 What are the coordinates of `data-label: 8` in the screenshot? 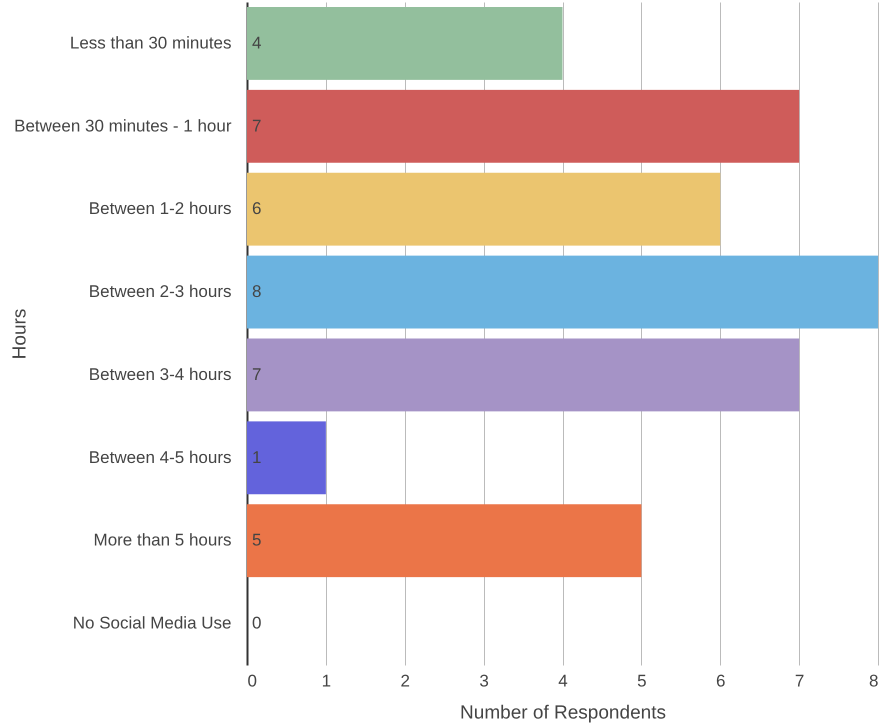 It's located at (257, 292).